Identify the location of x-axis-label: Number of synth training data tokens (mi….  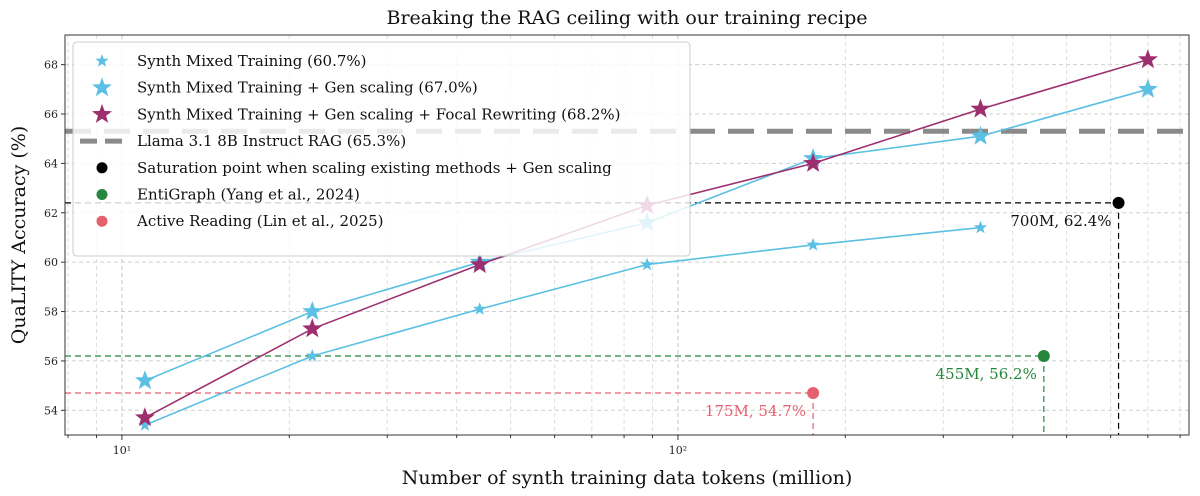
(627, 478).